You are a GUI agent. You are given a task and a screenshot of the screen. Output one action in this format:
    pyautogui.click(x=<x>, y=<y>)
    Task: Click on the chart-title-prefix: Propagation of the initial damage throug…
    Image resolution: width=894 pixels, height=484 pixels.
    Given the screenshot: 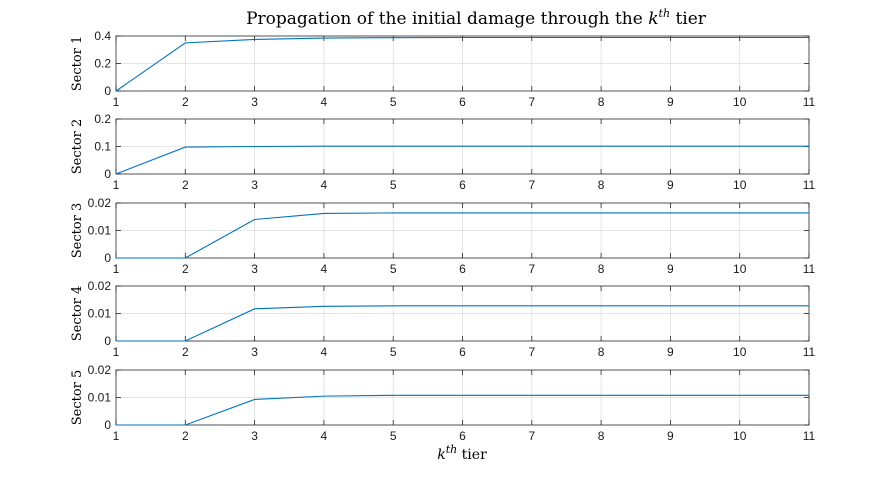 What is the action you would take?
    pyautogui.click(x=447, y=19)
    